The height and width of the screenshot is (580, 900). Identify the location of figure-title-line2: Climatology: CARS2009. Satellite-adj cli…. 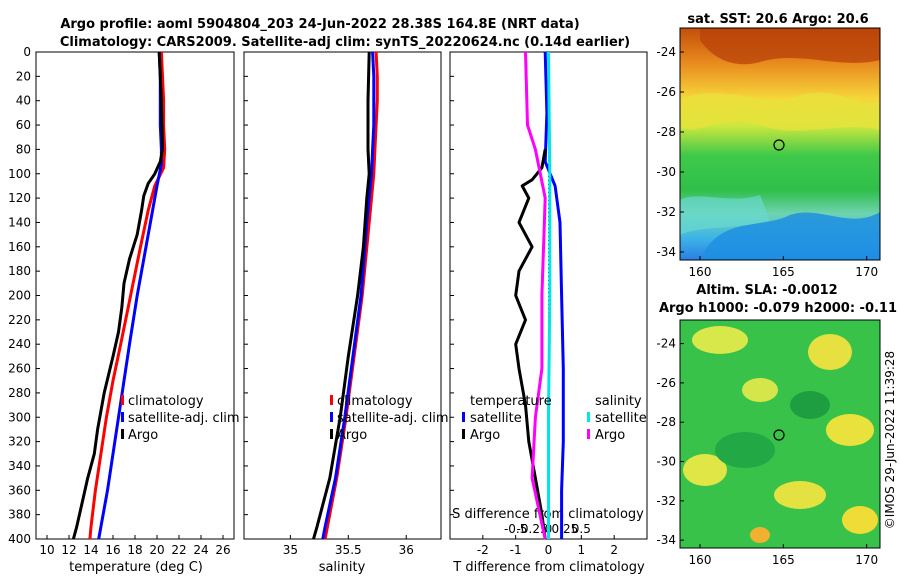
(345, 42).